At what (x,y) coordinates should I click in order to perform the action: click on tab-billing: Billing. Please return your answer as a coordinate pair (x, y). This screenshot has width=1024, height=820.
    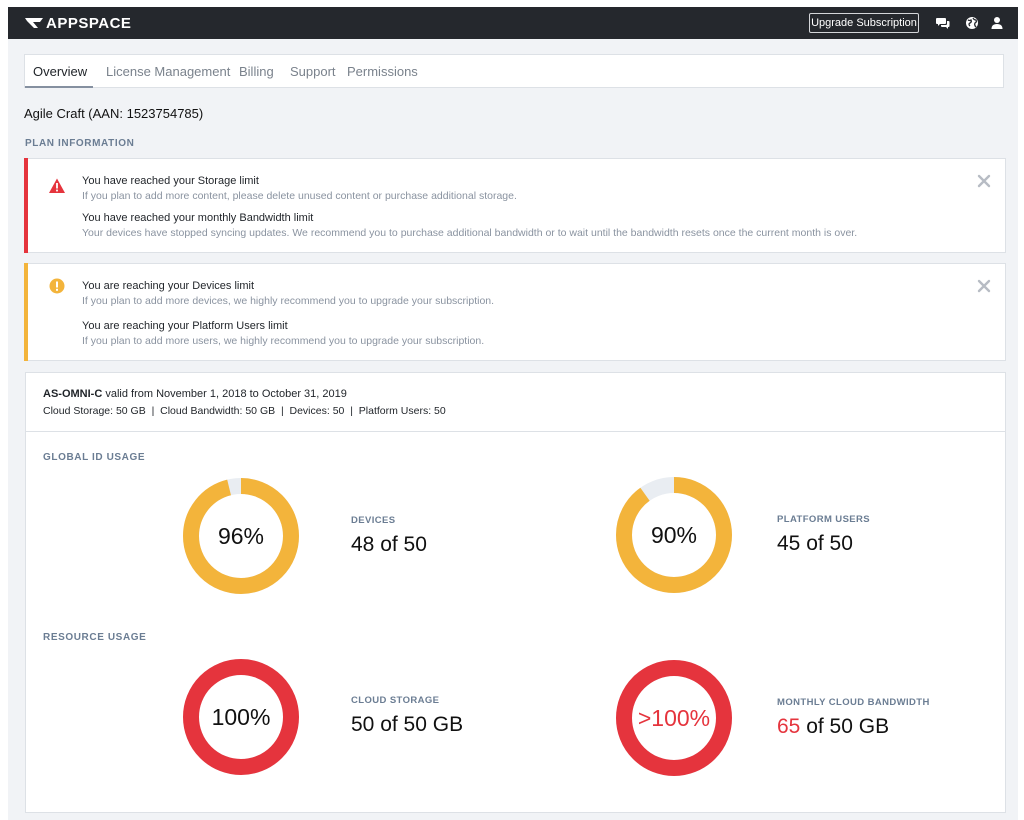
    Looking at the image, I should click on (256, 71).